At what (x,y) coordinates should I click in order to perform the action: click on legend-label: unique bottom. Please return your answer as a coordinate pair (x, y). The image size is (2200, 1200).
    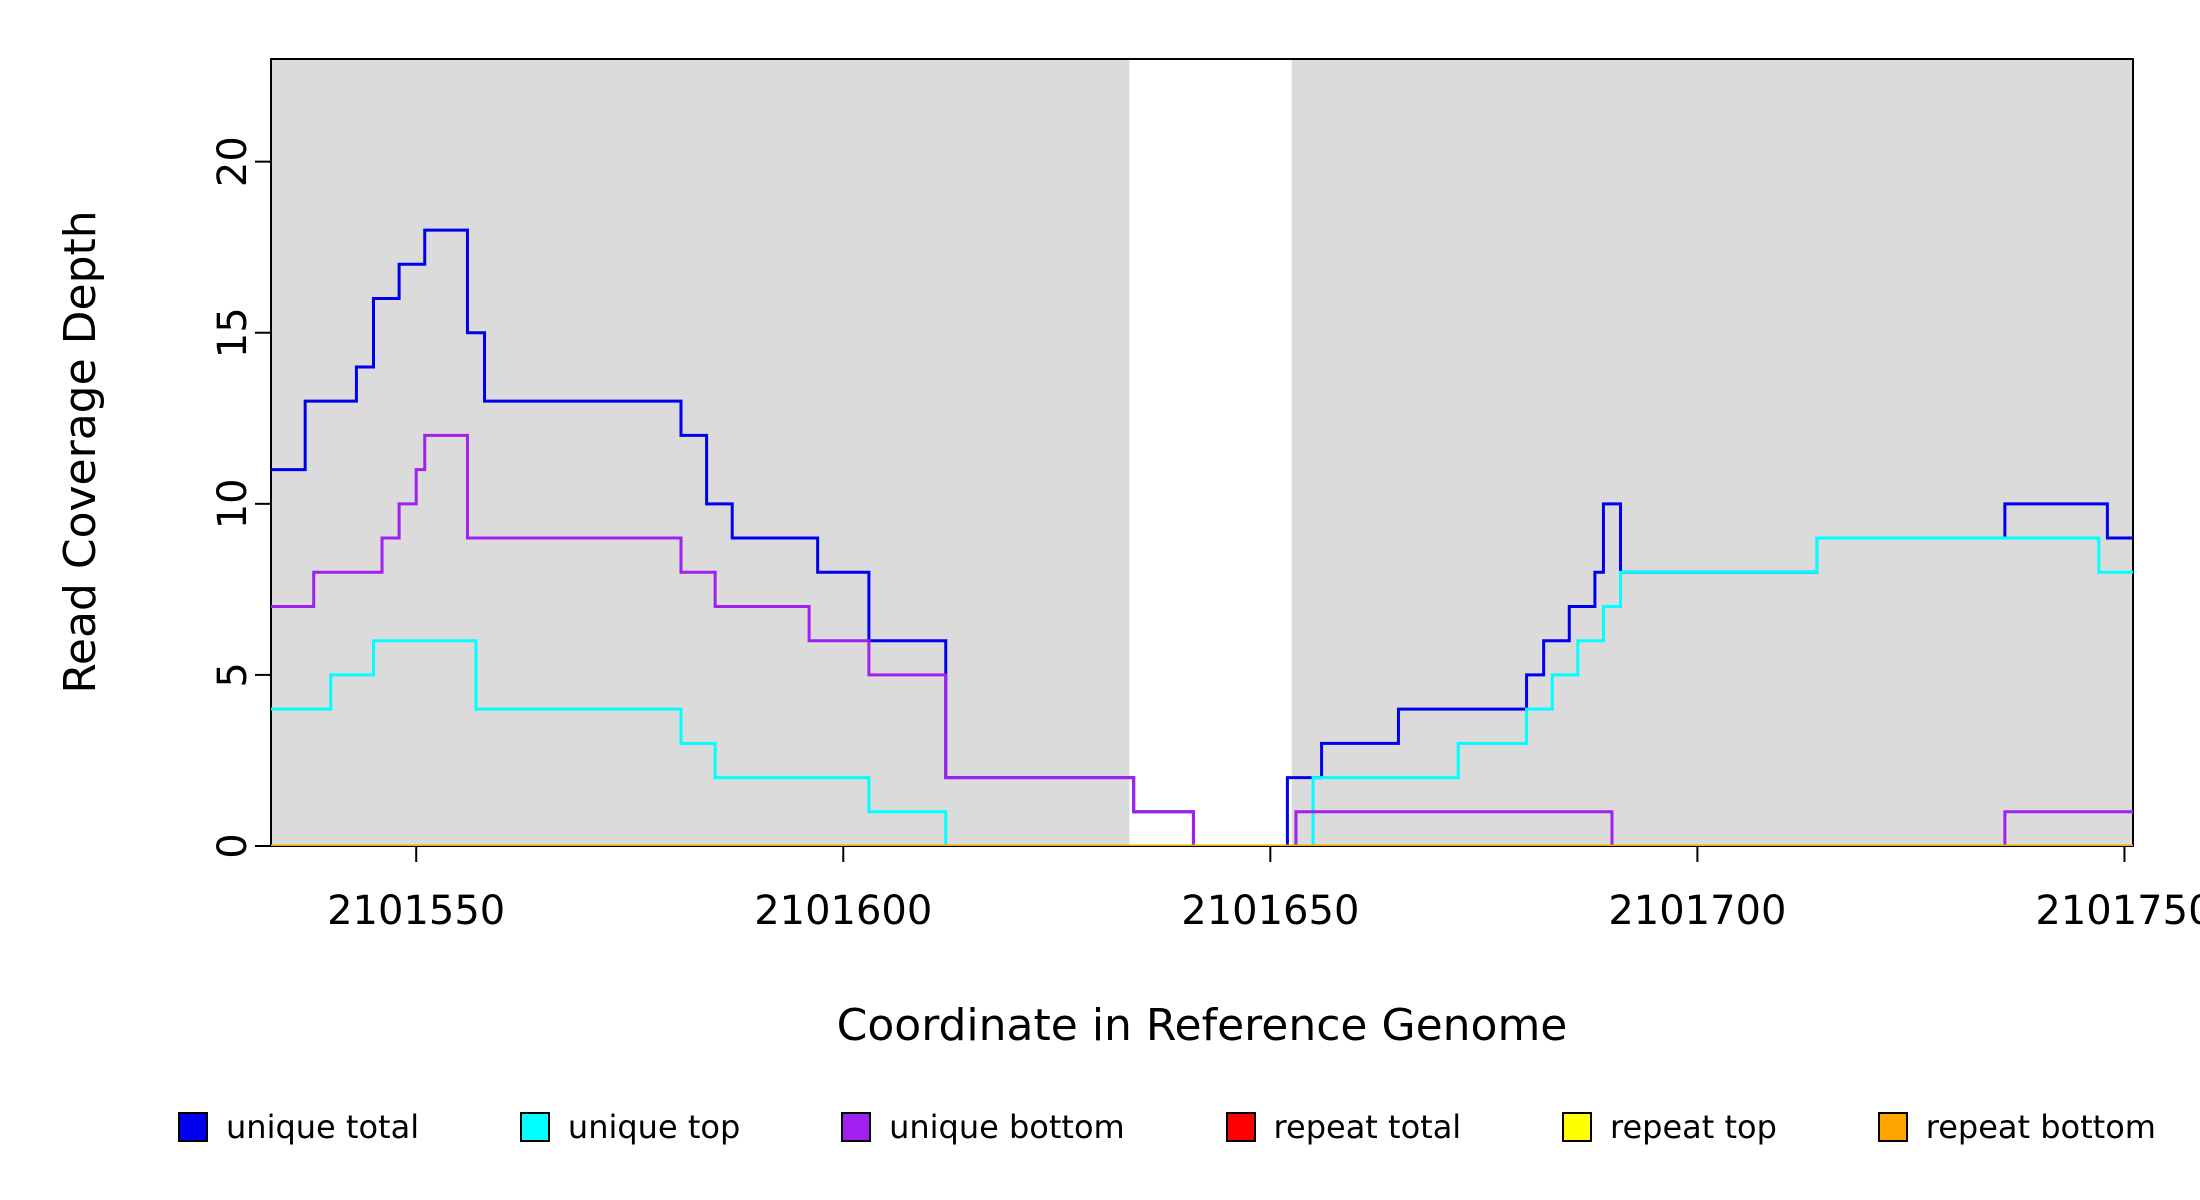
    Looking at the image, I should click on (1007, 1127).